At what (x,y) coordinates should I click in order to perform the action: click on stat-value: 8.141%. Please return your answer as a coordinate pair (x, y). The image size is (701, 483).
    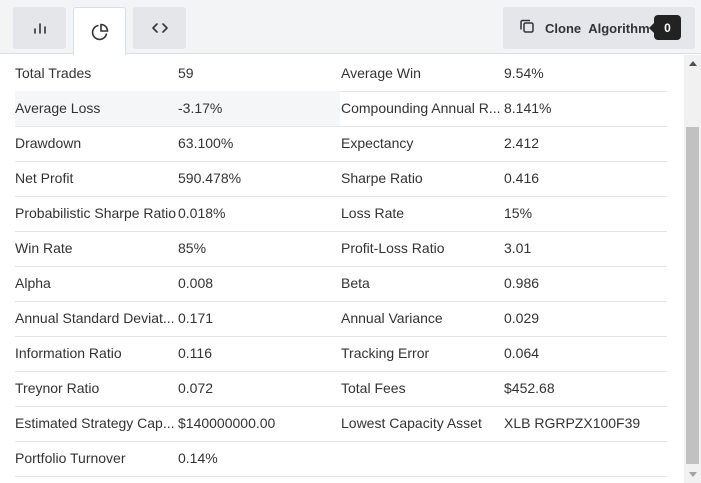
    Looking at the image, I should click on (528, 108).